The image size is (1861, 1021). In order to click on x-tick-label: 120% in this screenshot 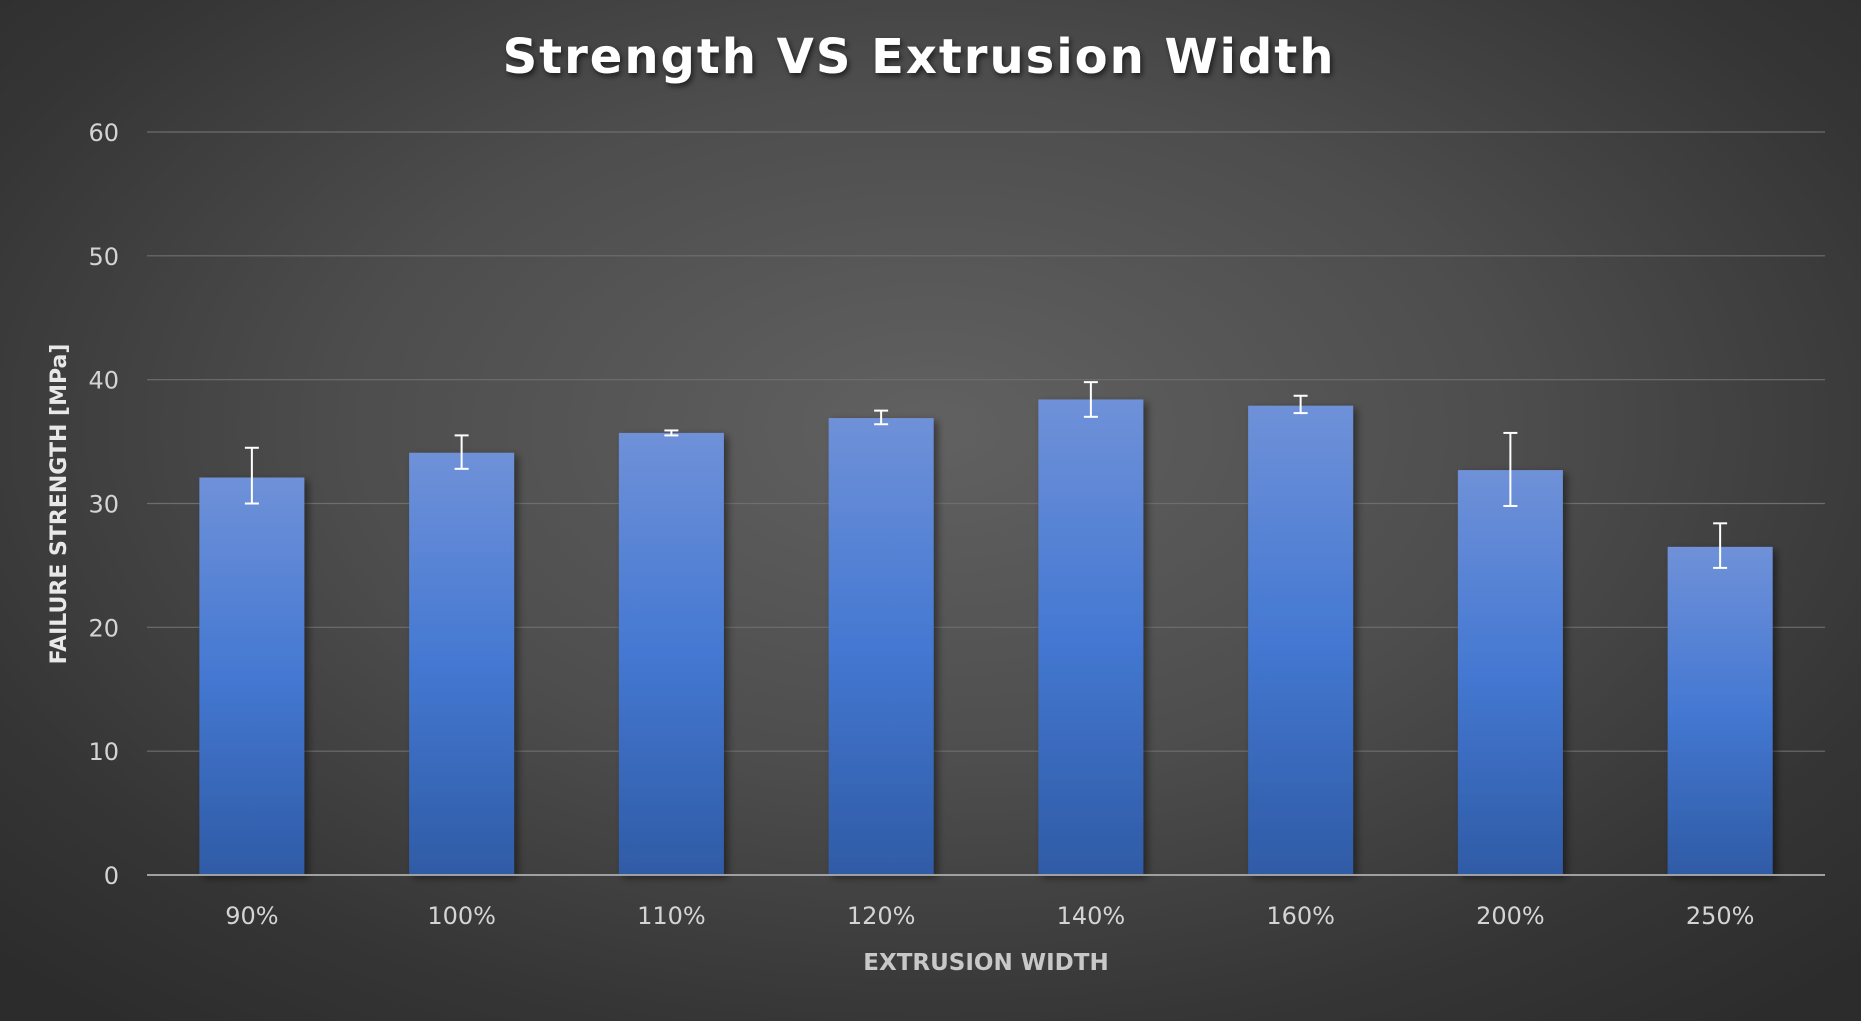, I will do `click(881, 916)`.